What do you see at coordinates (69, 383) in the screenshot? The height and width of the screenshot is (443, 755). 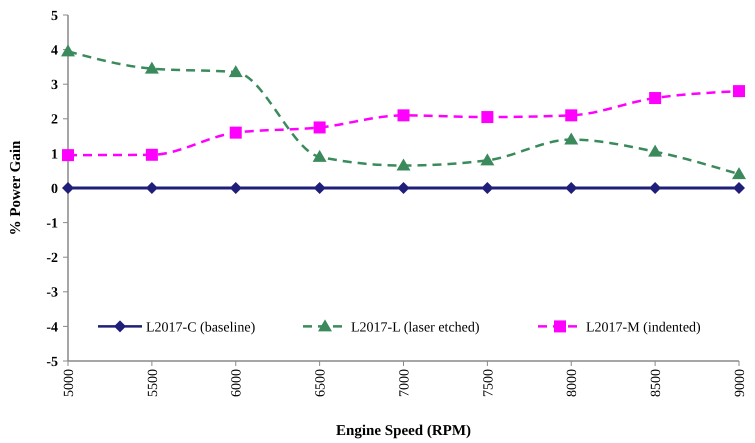 I see `x-tick-label: 5000` at bounding box center [69, 383].